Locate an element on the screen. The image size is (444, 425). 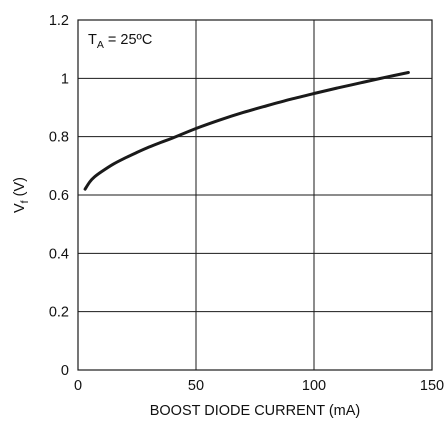
x-tick-labels: 0 50 100 150 is located at coordinates (259, 386).